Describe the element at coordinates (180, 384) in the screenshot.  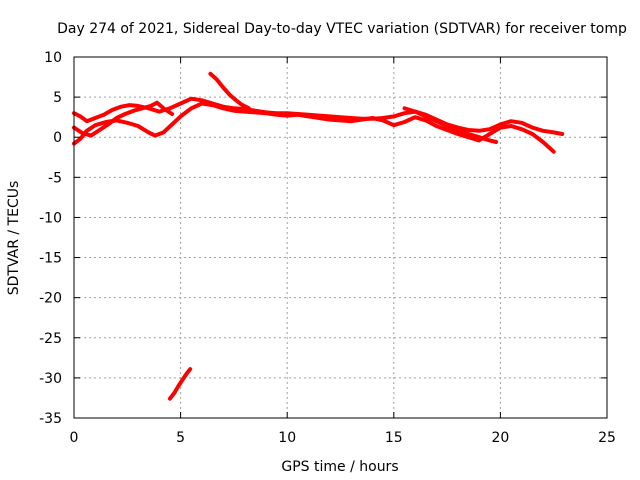
I see `series-line-trace-f` at that location.